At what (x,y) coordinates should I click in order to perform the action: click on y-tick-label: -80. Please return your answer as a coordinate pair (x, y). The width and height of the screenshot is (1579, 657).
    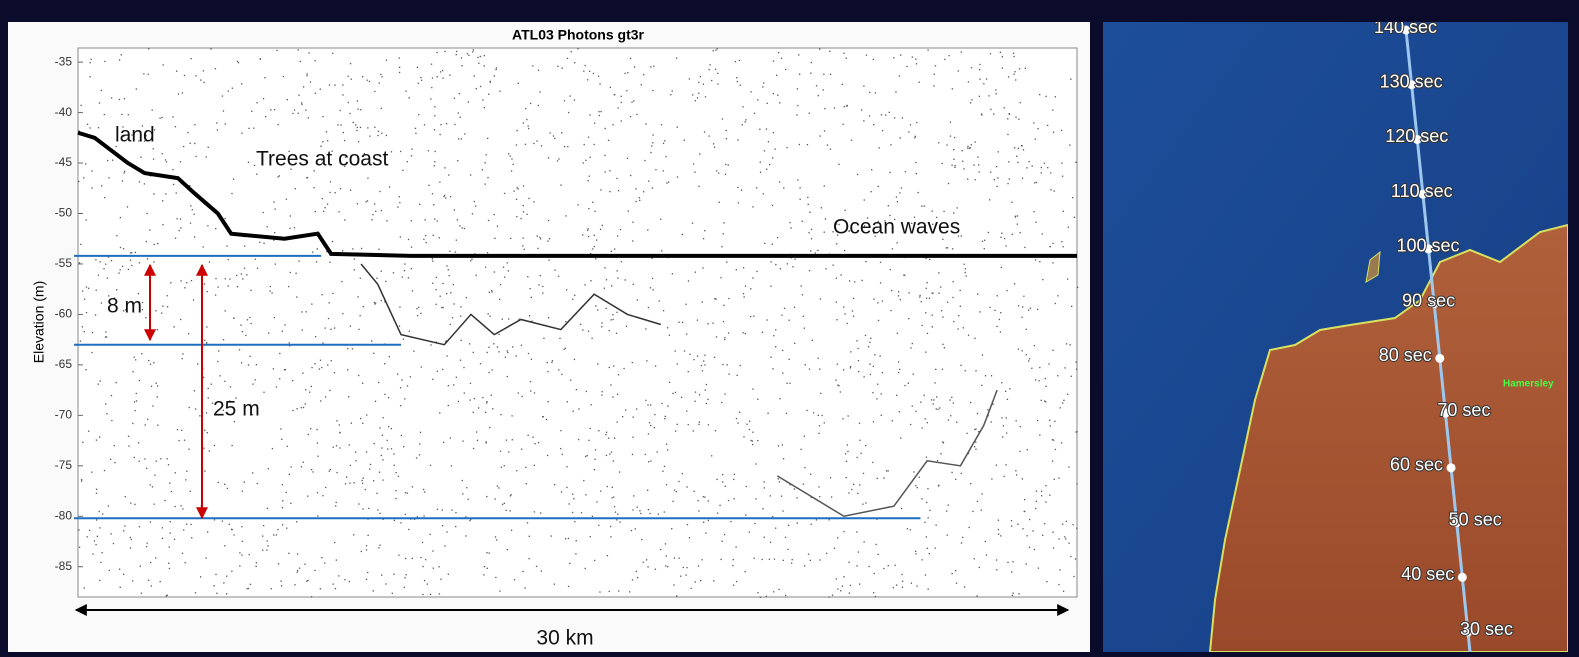
    Looking at the image, I should click on (64, 515).